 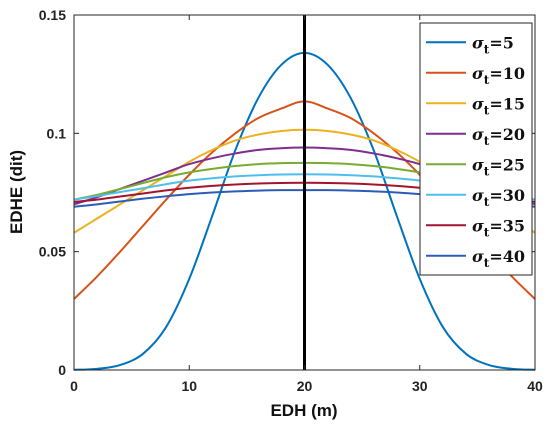 What do you see at coordinates (189, 386) in the screenshot?
I see `x-tick-label: 10` at bounding box center [189, 386].